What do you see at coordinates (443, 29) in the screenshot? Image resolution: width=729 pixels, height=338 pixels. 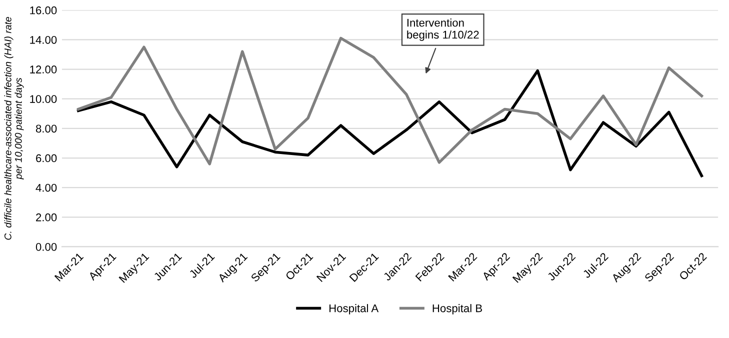 I see `annotation: Intervention begins 1/10/22` at bounding box center [443, 29].